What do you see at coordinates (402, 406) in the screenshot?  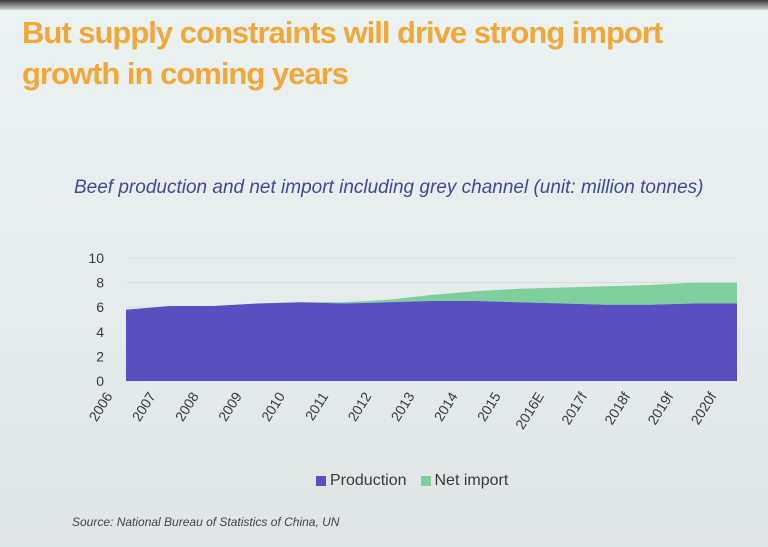 I see `x-tick-label: 2013` at bounding box center [402, 406].